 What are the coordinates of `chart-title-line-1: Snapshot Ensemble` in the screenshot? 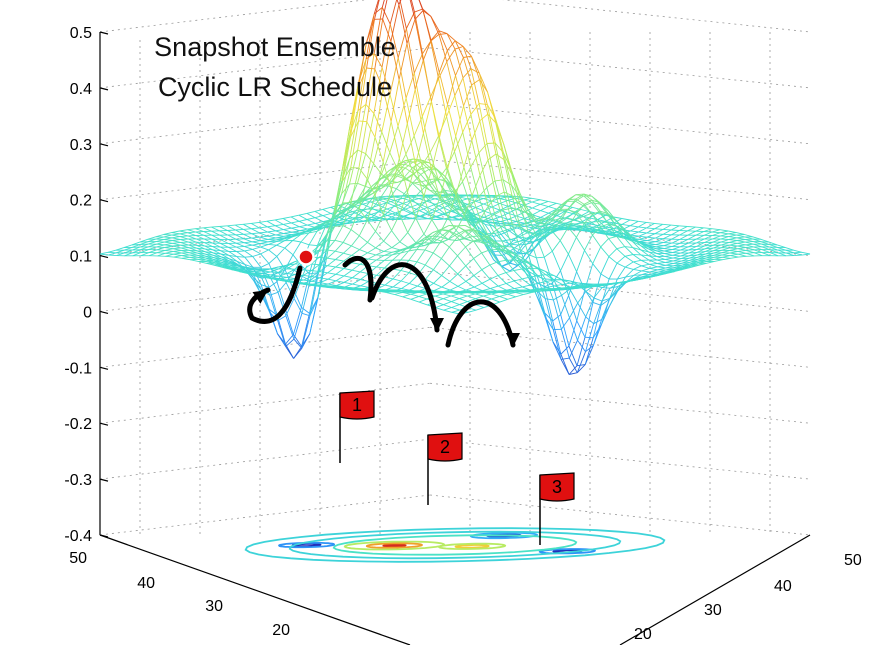 It's located at (275, 47).